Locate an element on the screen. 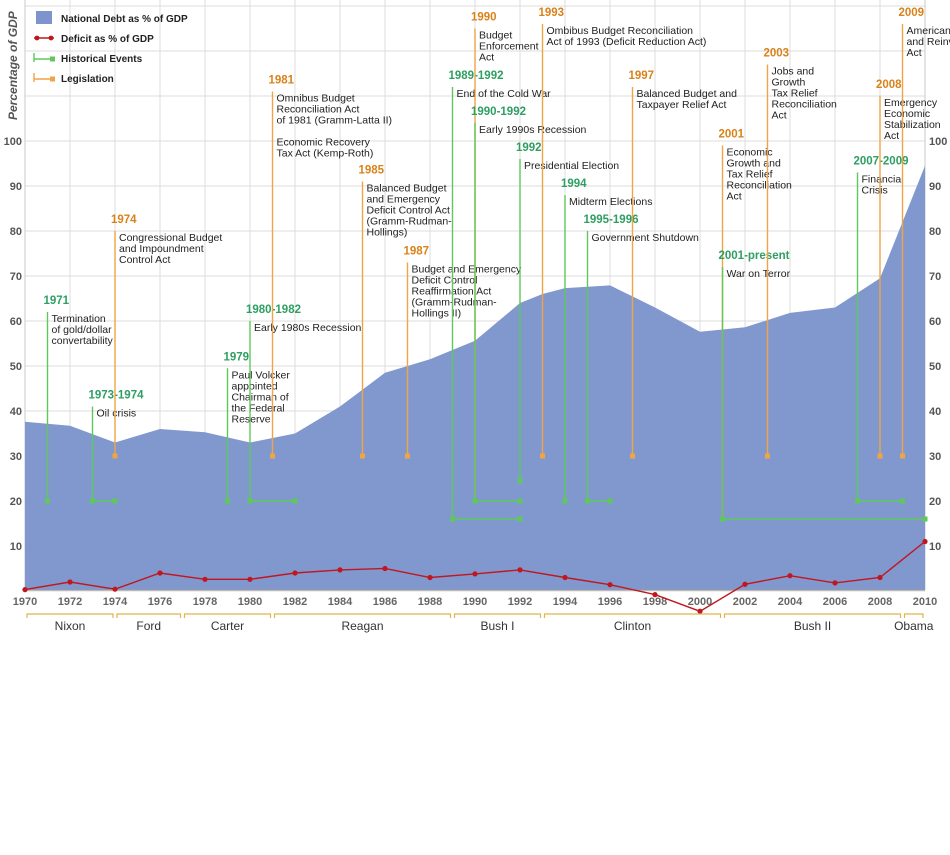 The image size is (950, 855). event-description: Tax Relief is located at coordinates (795, 94).